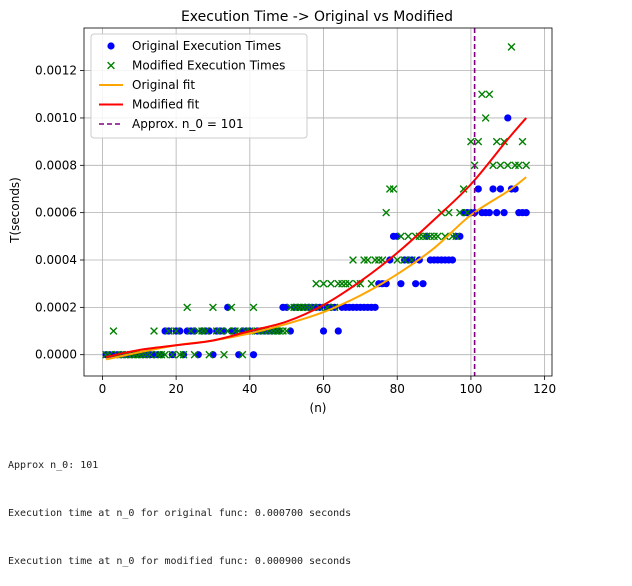 The height and width of the screenshot is (586, 632). Describe the element at coordinates (323, 389) in the screenshot. I see `x-tick-label: 60` at that location.